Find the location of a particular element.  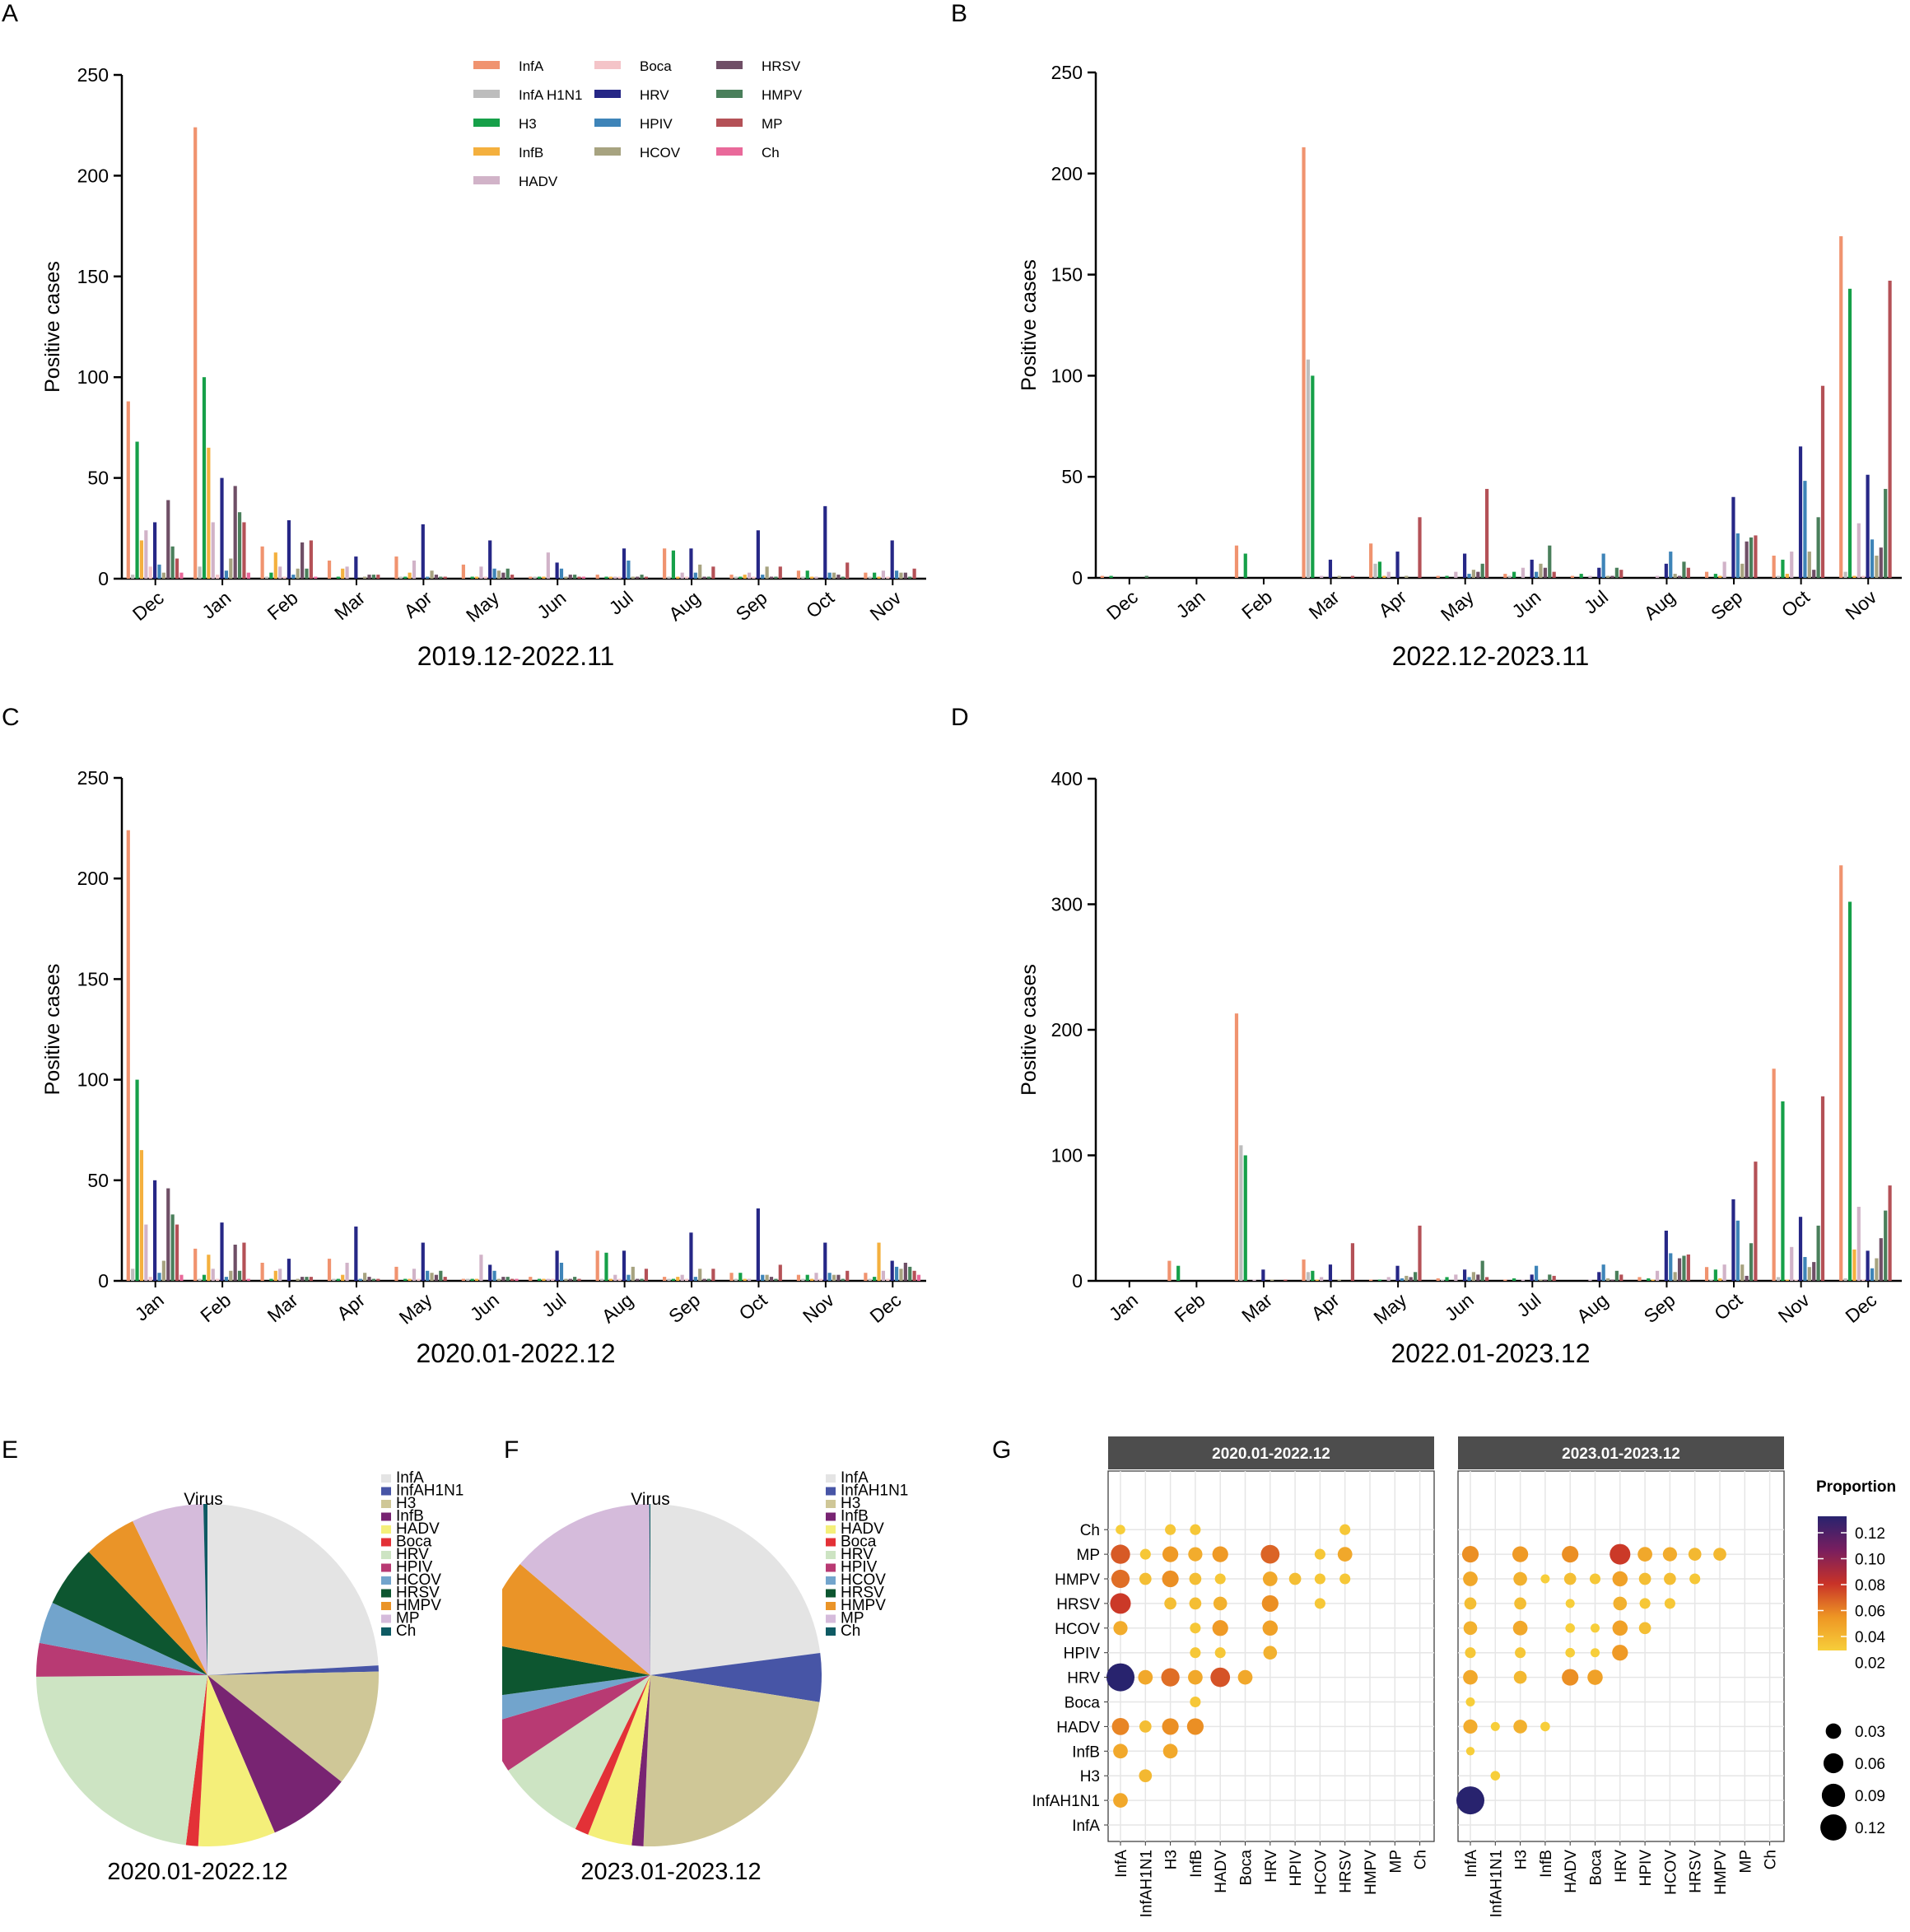

y-tick-label: 400 is located at coordinates (1067, 778).